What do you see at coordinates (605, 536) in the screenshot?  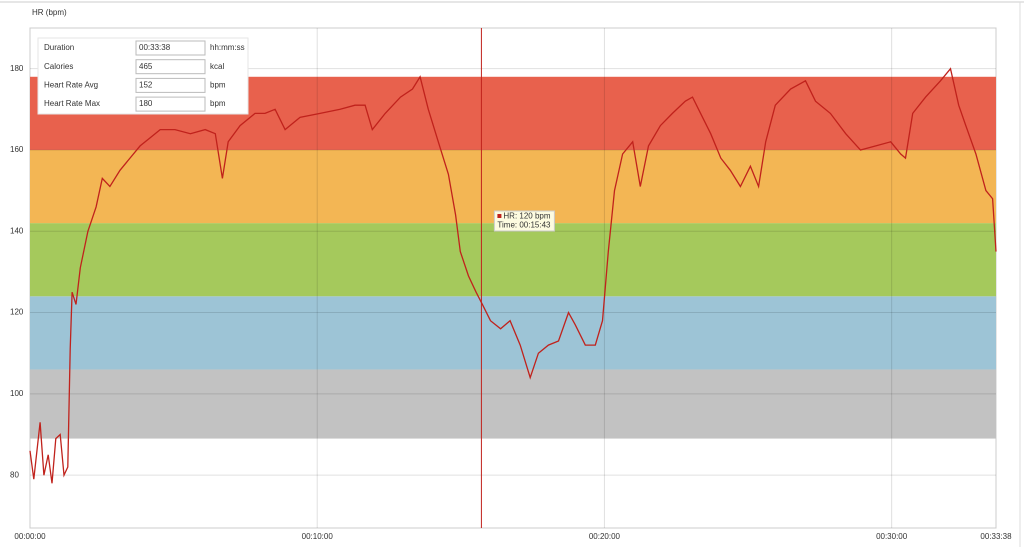 I see `x-tick-label: 00:20:00` at bounding box center [605, 536].